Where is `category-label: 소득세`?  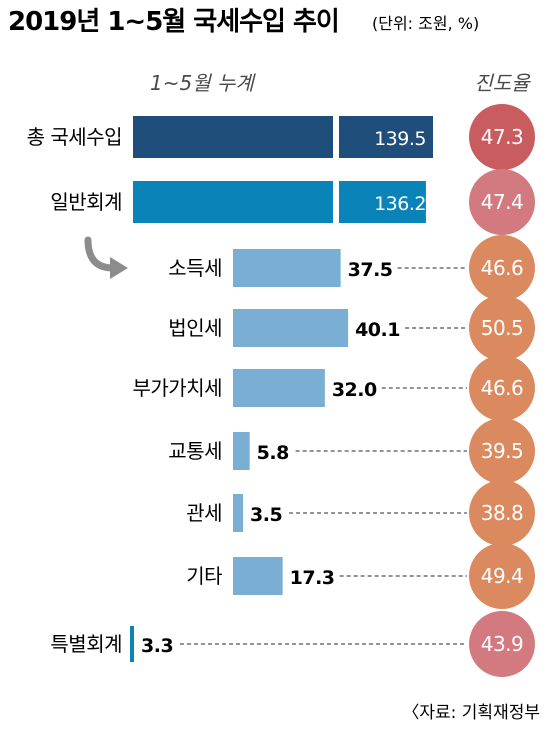 category-label: 소득세 is located at coordinates (195, 268).